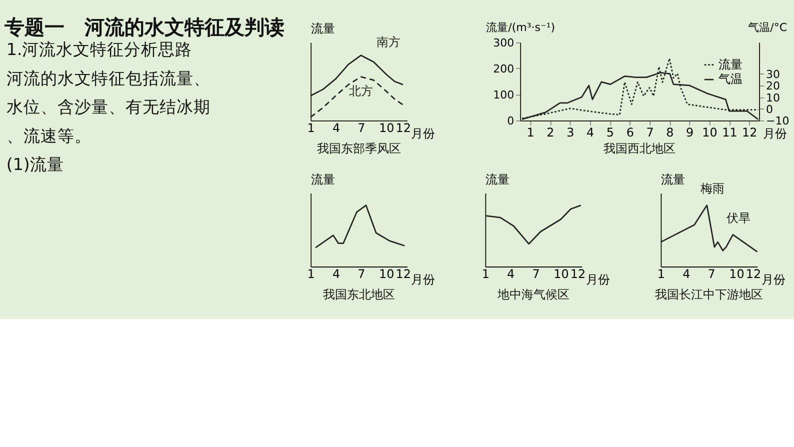 This screenshot has height=447, width=794. Describe the element at coordinates (510, 121) in the screenshot. I see `y-tick-label: 0` at that location.